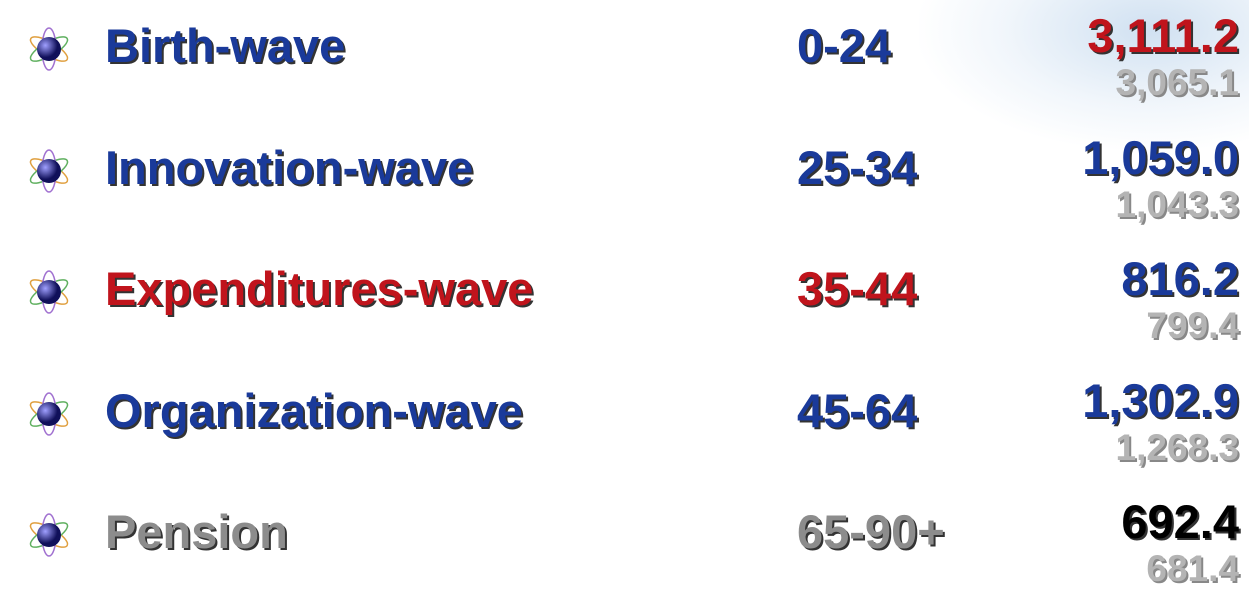 This screenshot has width=1249, height=616. I want to click on value: 692.4, so click(1180, 521).